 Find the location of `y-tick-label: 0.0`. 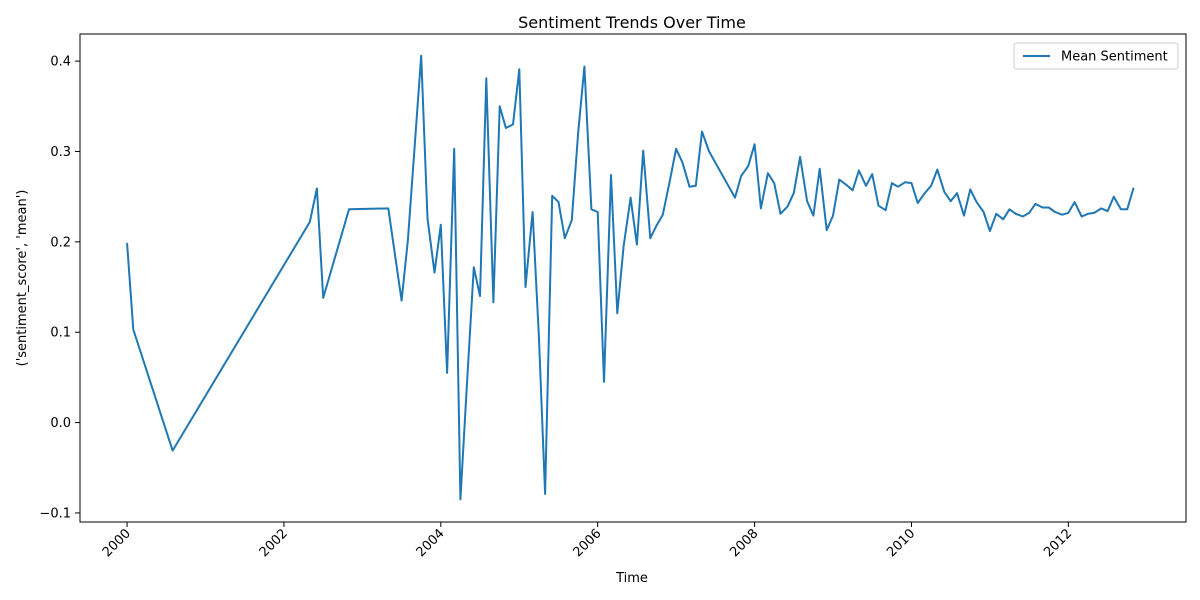

y-tick-label: 0.0 is located at coordinates (60, 423).